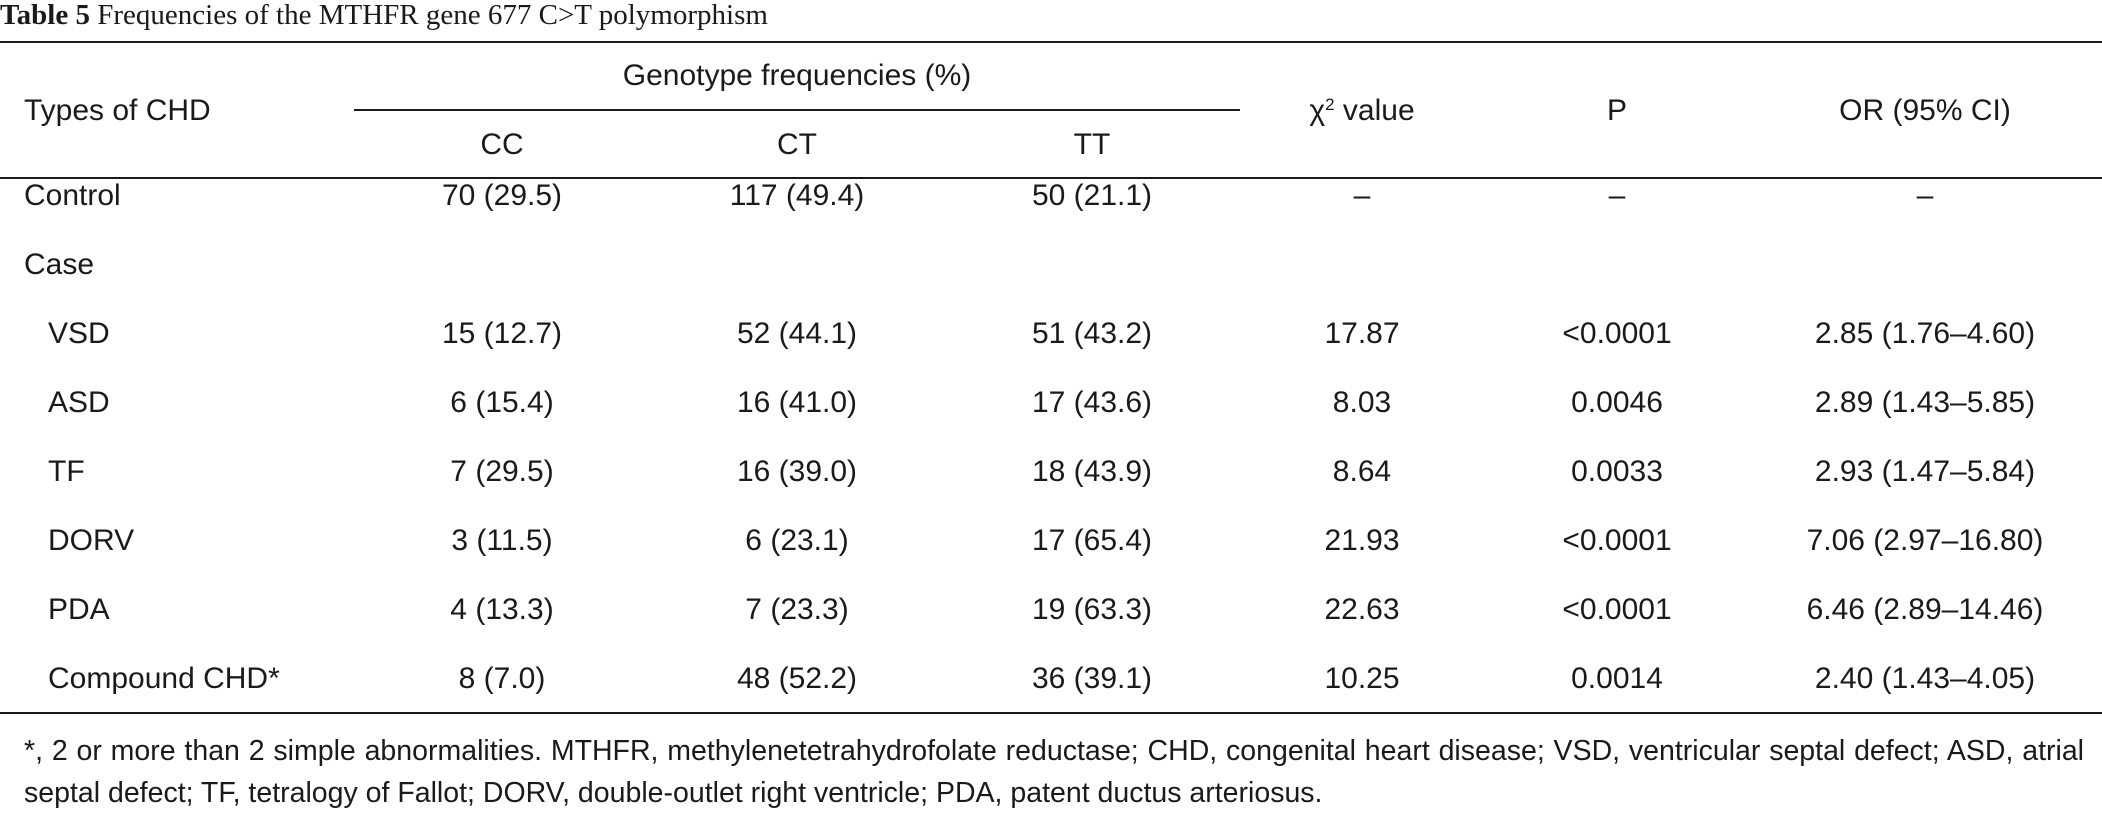 This screenshot has width=2102, height=824. What do you see at coordinates (1617, 110) in the screenshot?
I see `header-p: P` at bounding box center [1617, 110].